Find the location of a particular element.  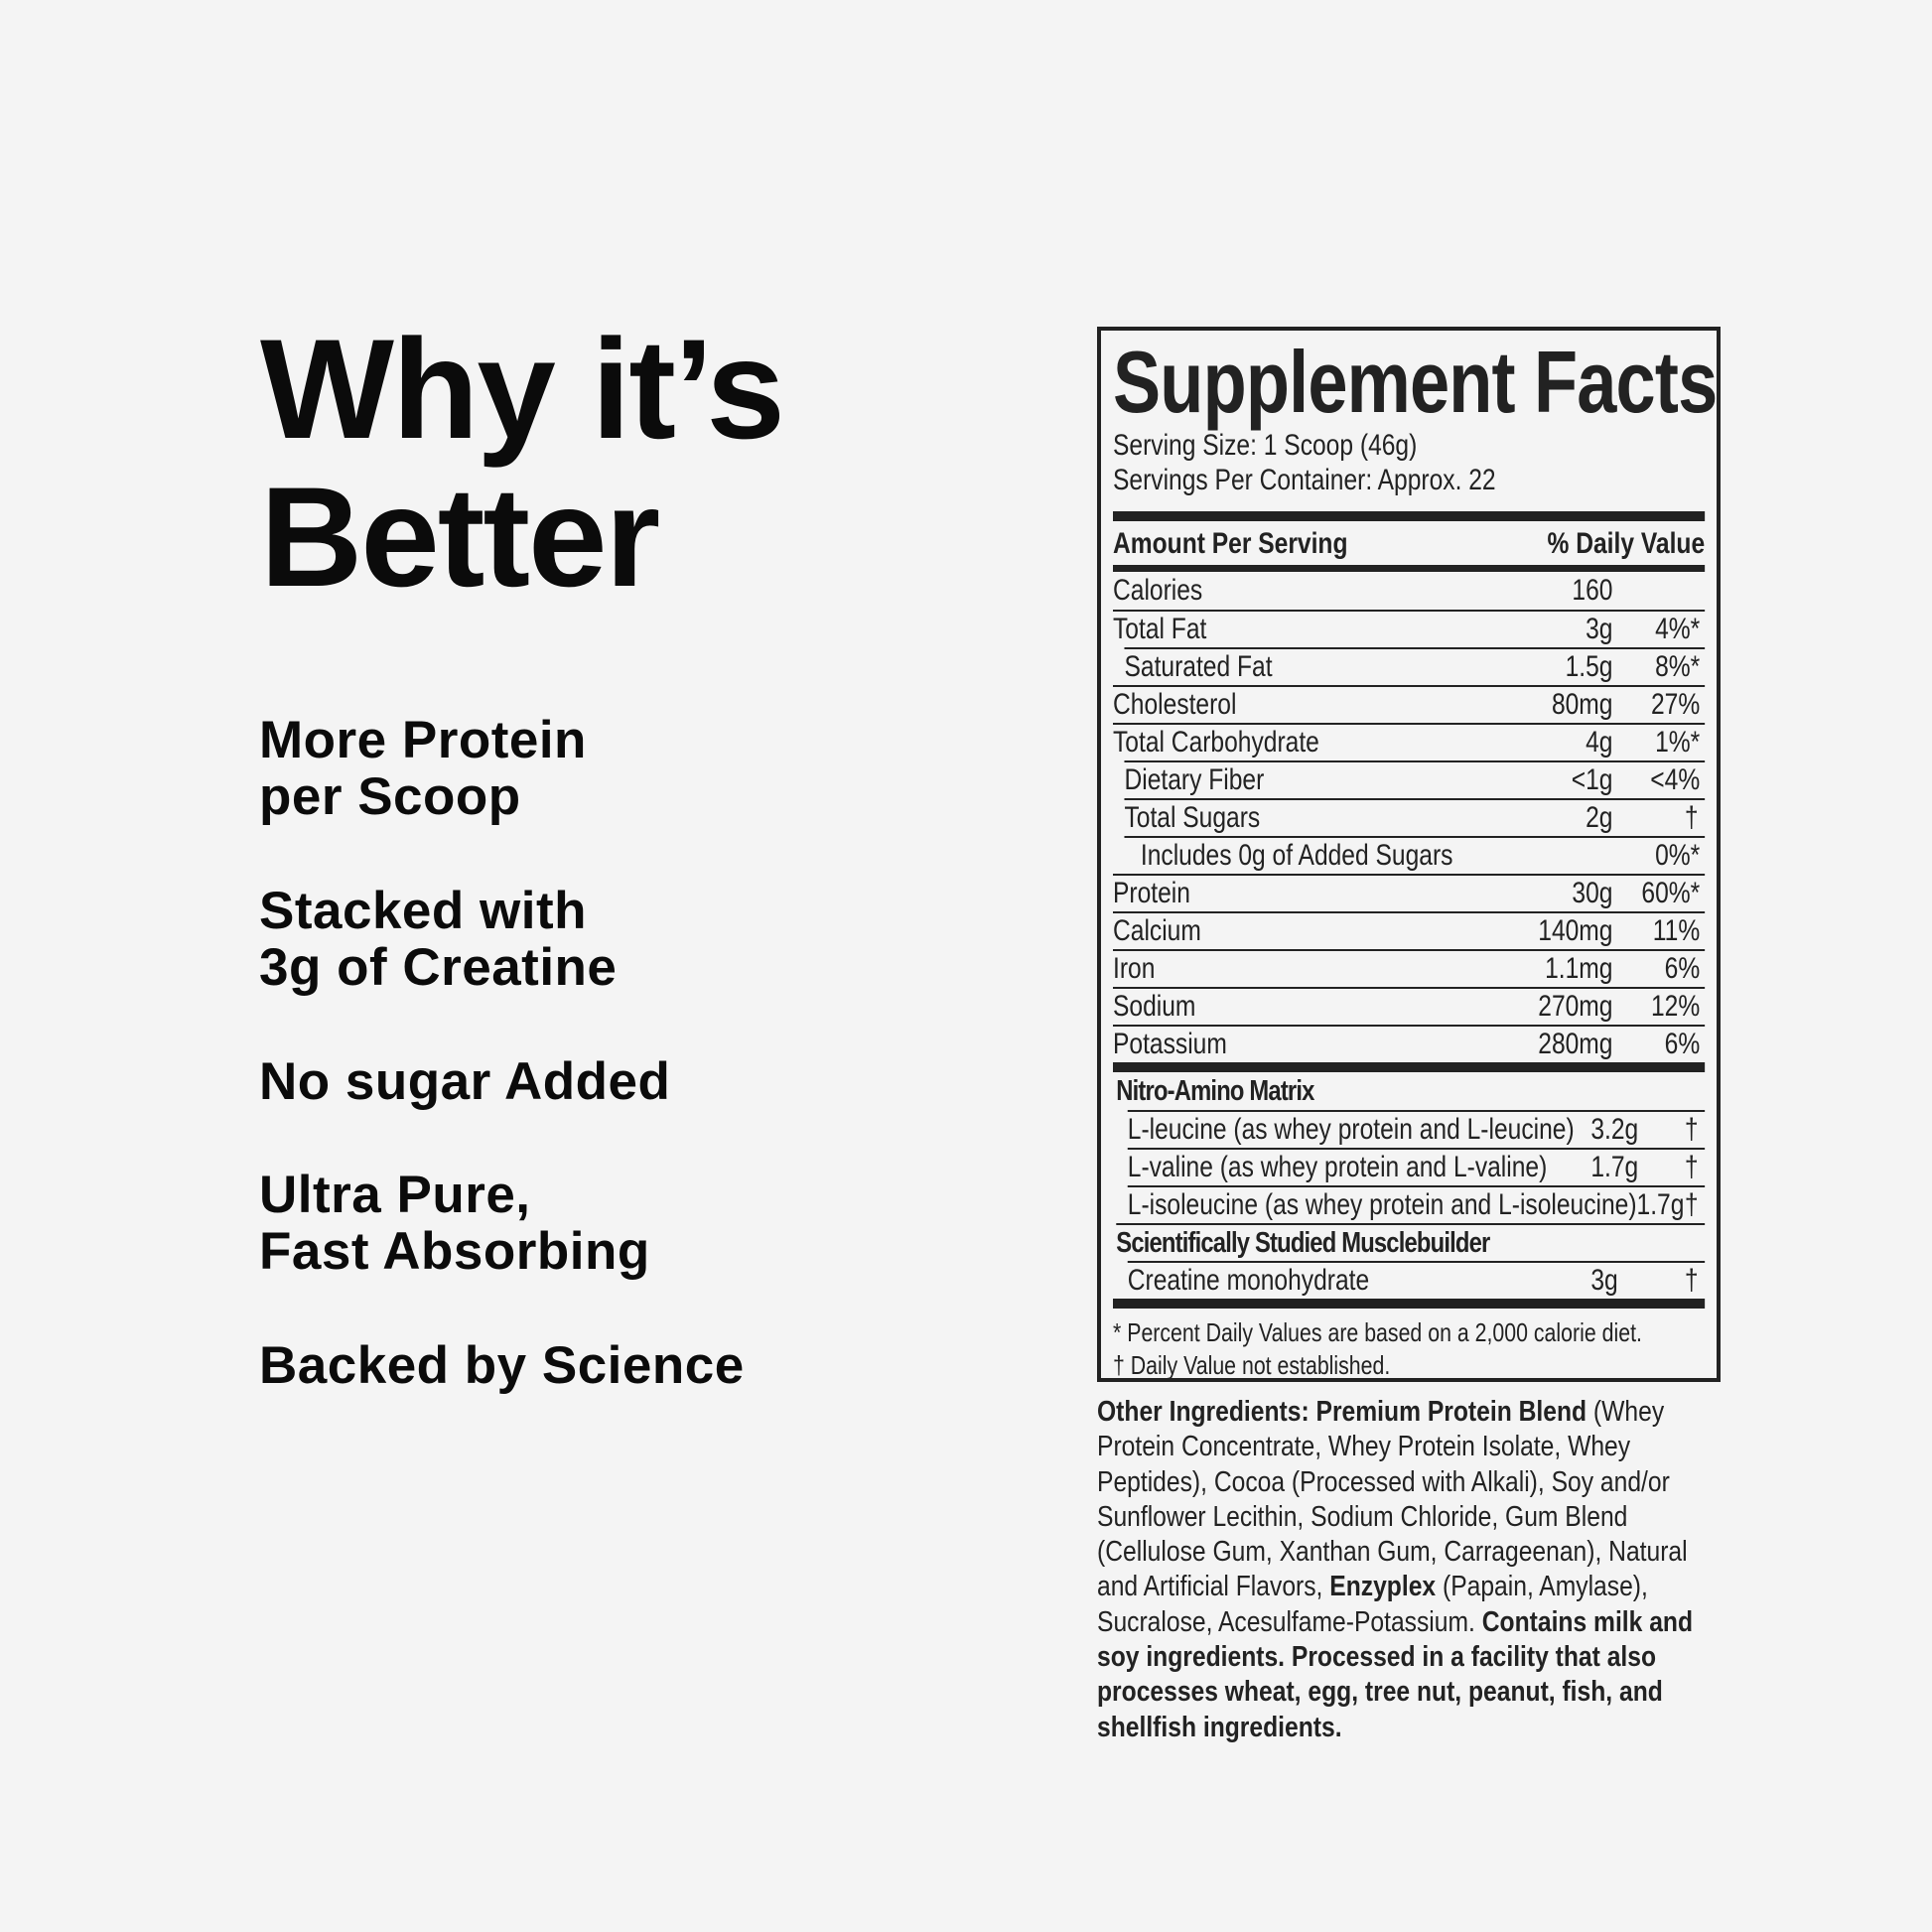

nutrient-dv: † is located at coordinates (1692, 817).